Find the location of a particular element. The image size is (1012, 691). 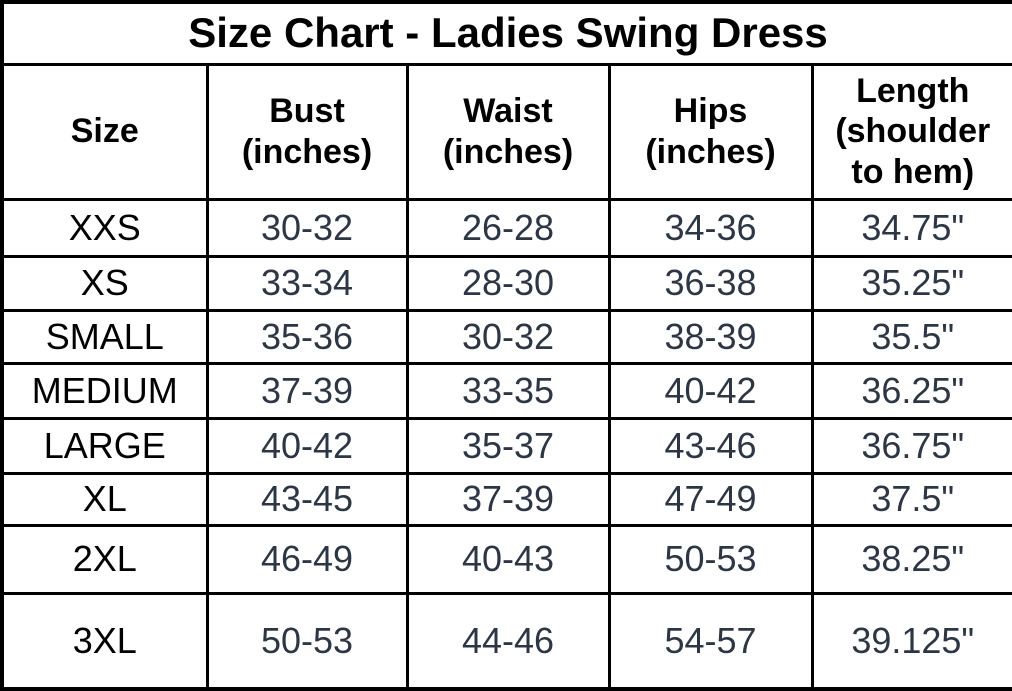

size-cell: XXS is located at coordinates (104, 227).